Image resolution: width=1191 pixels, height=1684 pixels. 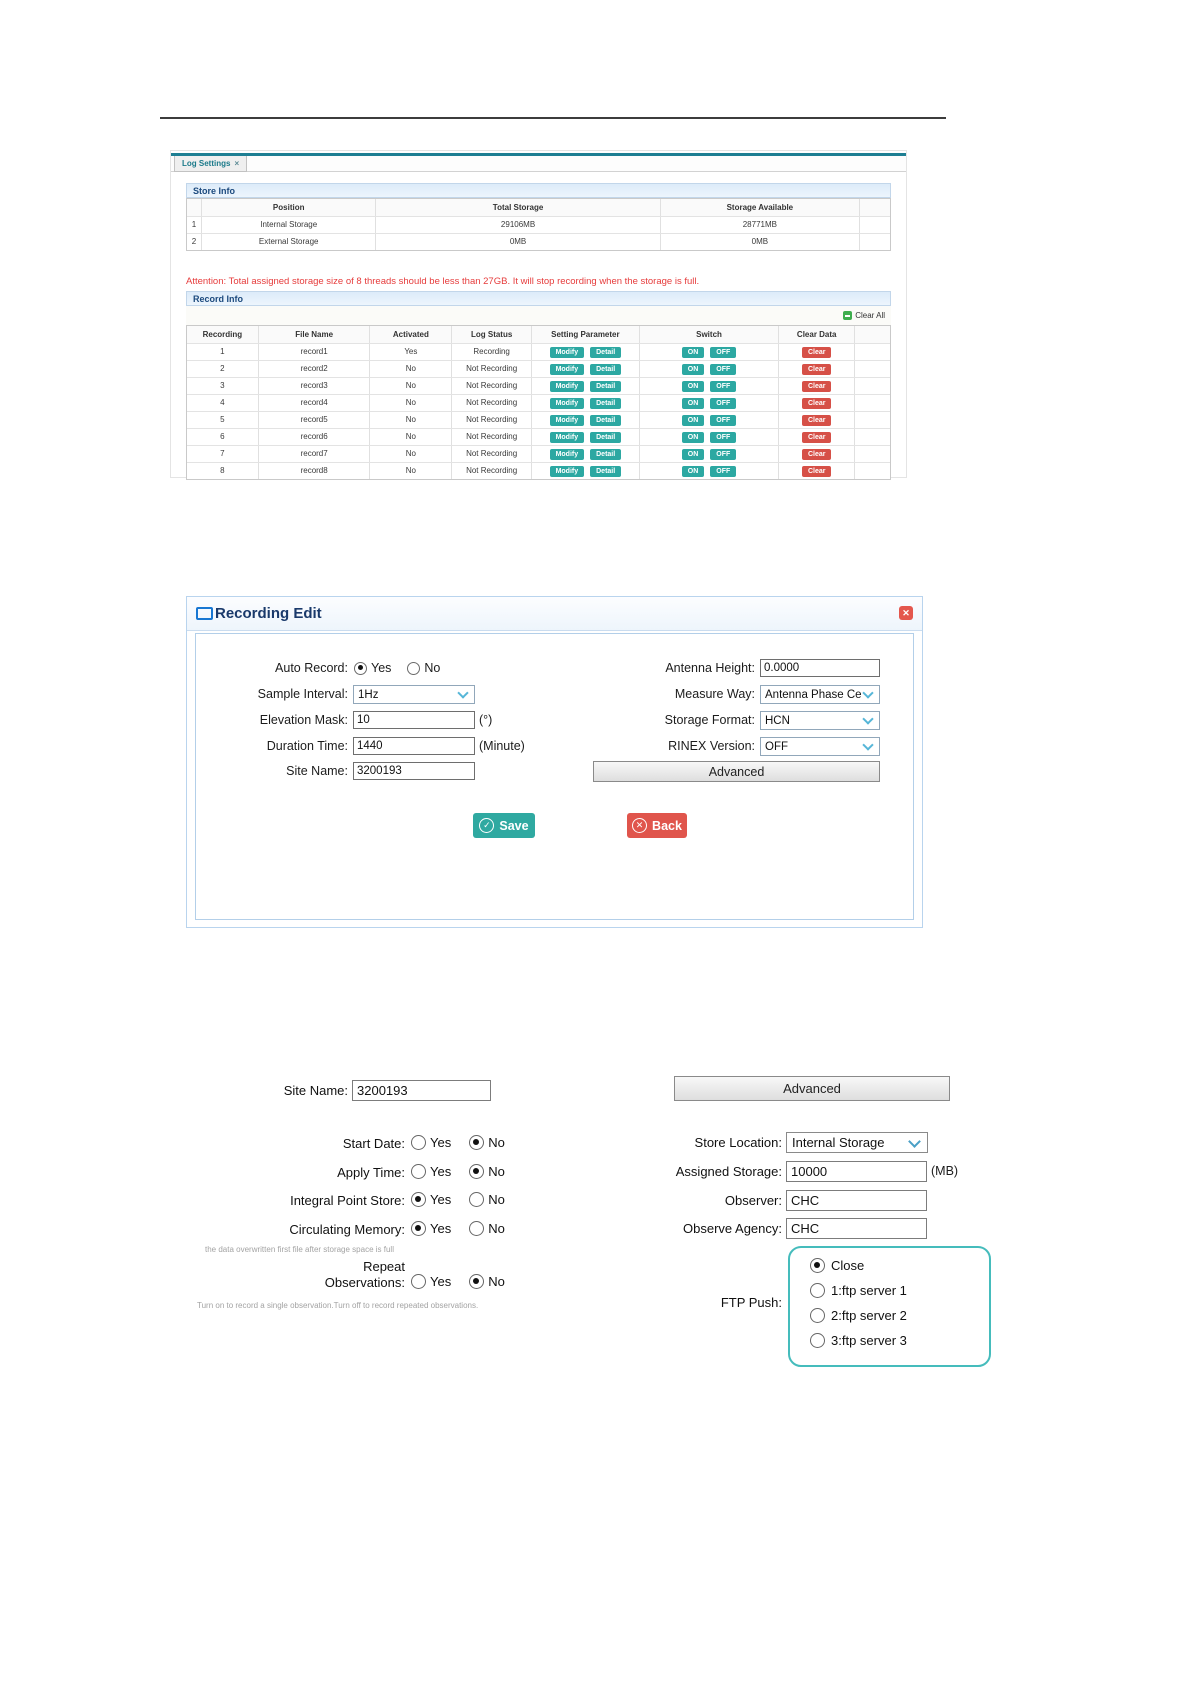 What do you see at coordinates (423, 668) in the screenshot?
I see `auto-record-no-option: No` at bounding box center [423, 668].